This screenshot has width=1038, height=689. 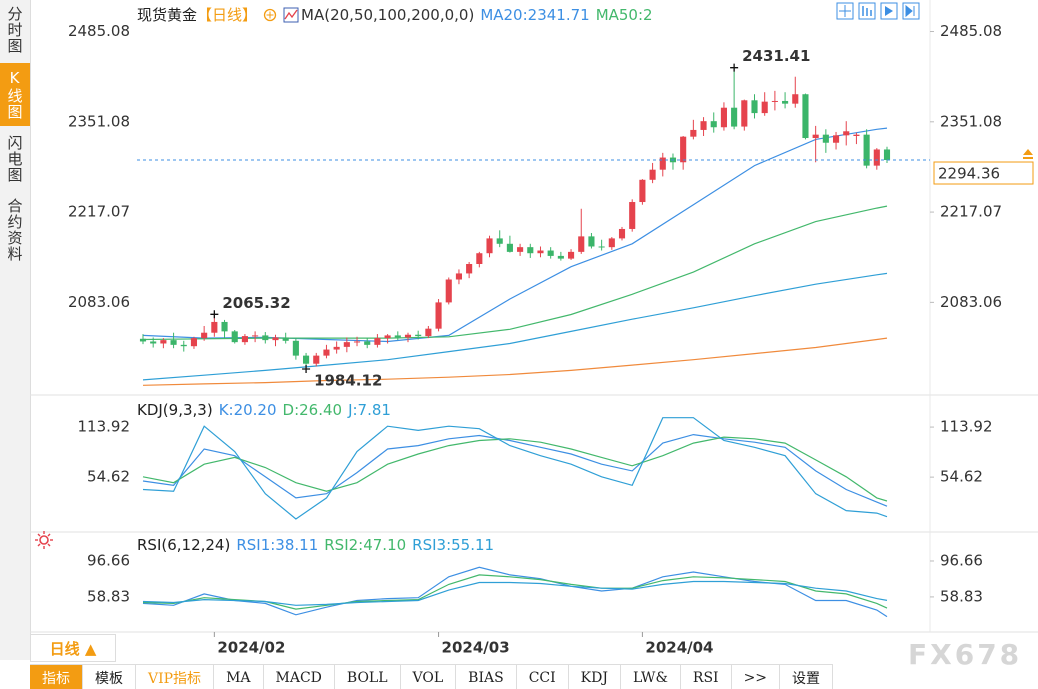 What do you see at coordinates (1028, 154) in the screenshot?
I see `price-arrow-icon` at bounding box center [1028, 154].